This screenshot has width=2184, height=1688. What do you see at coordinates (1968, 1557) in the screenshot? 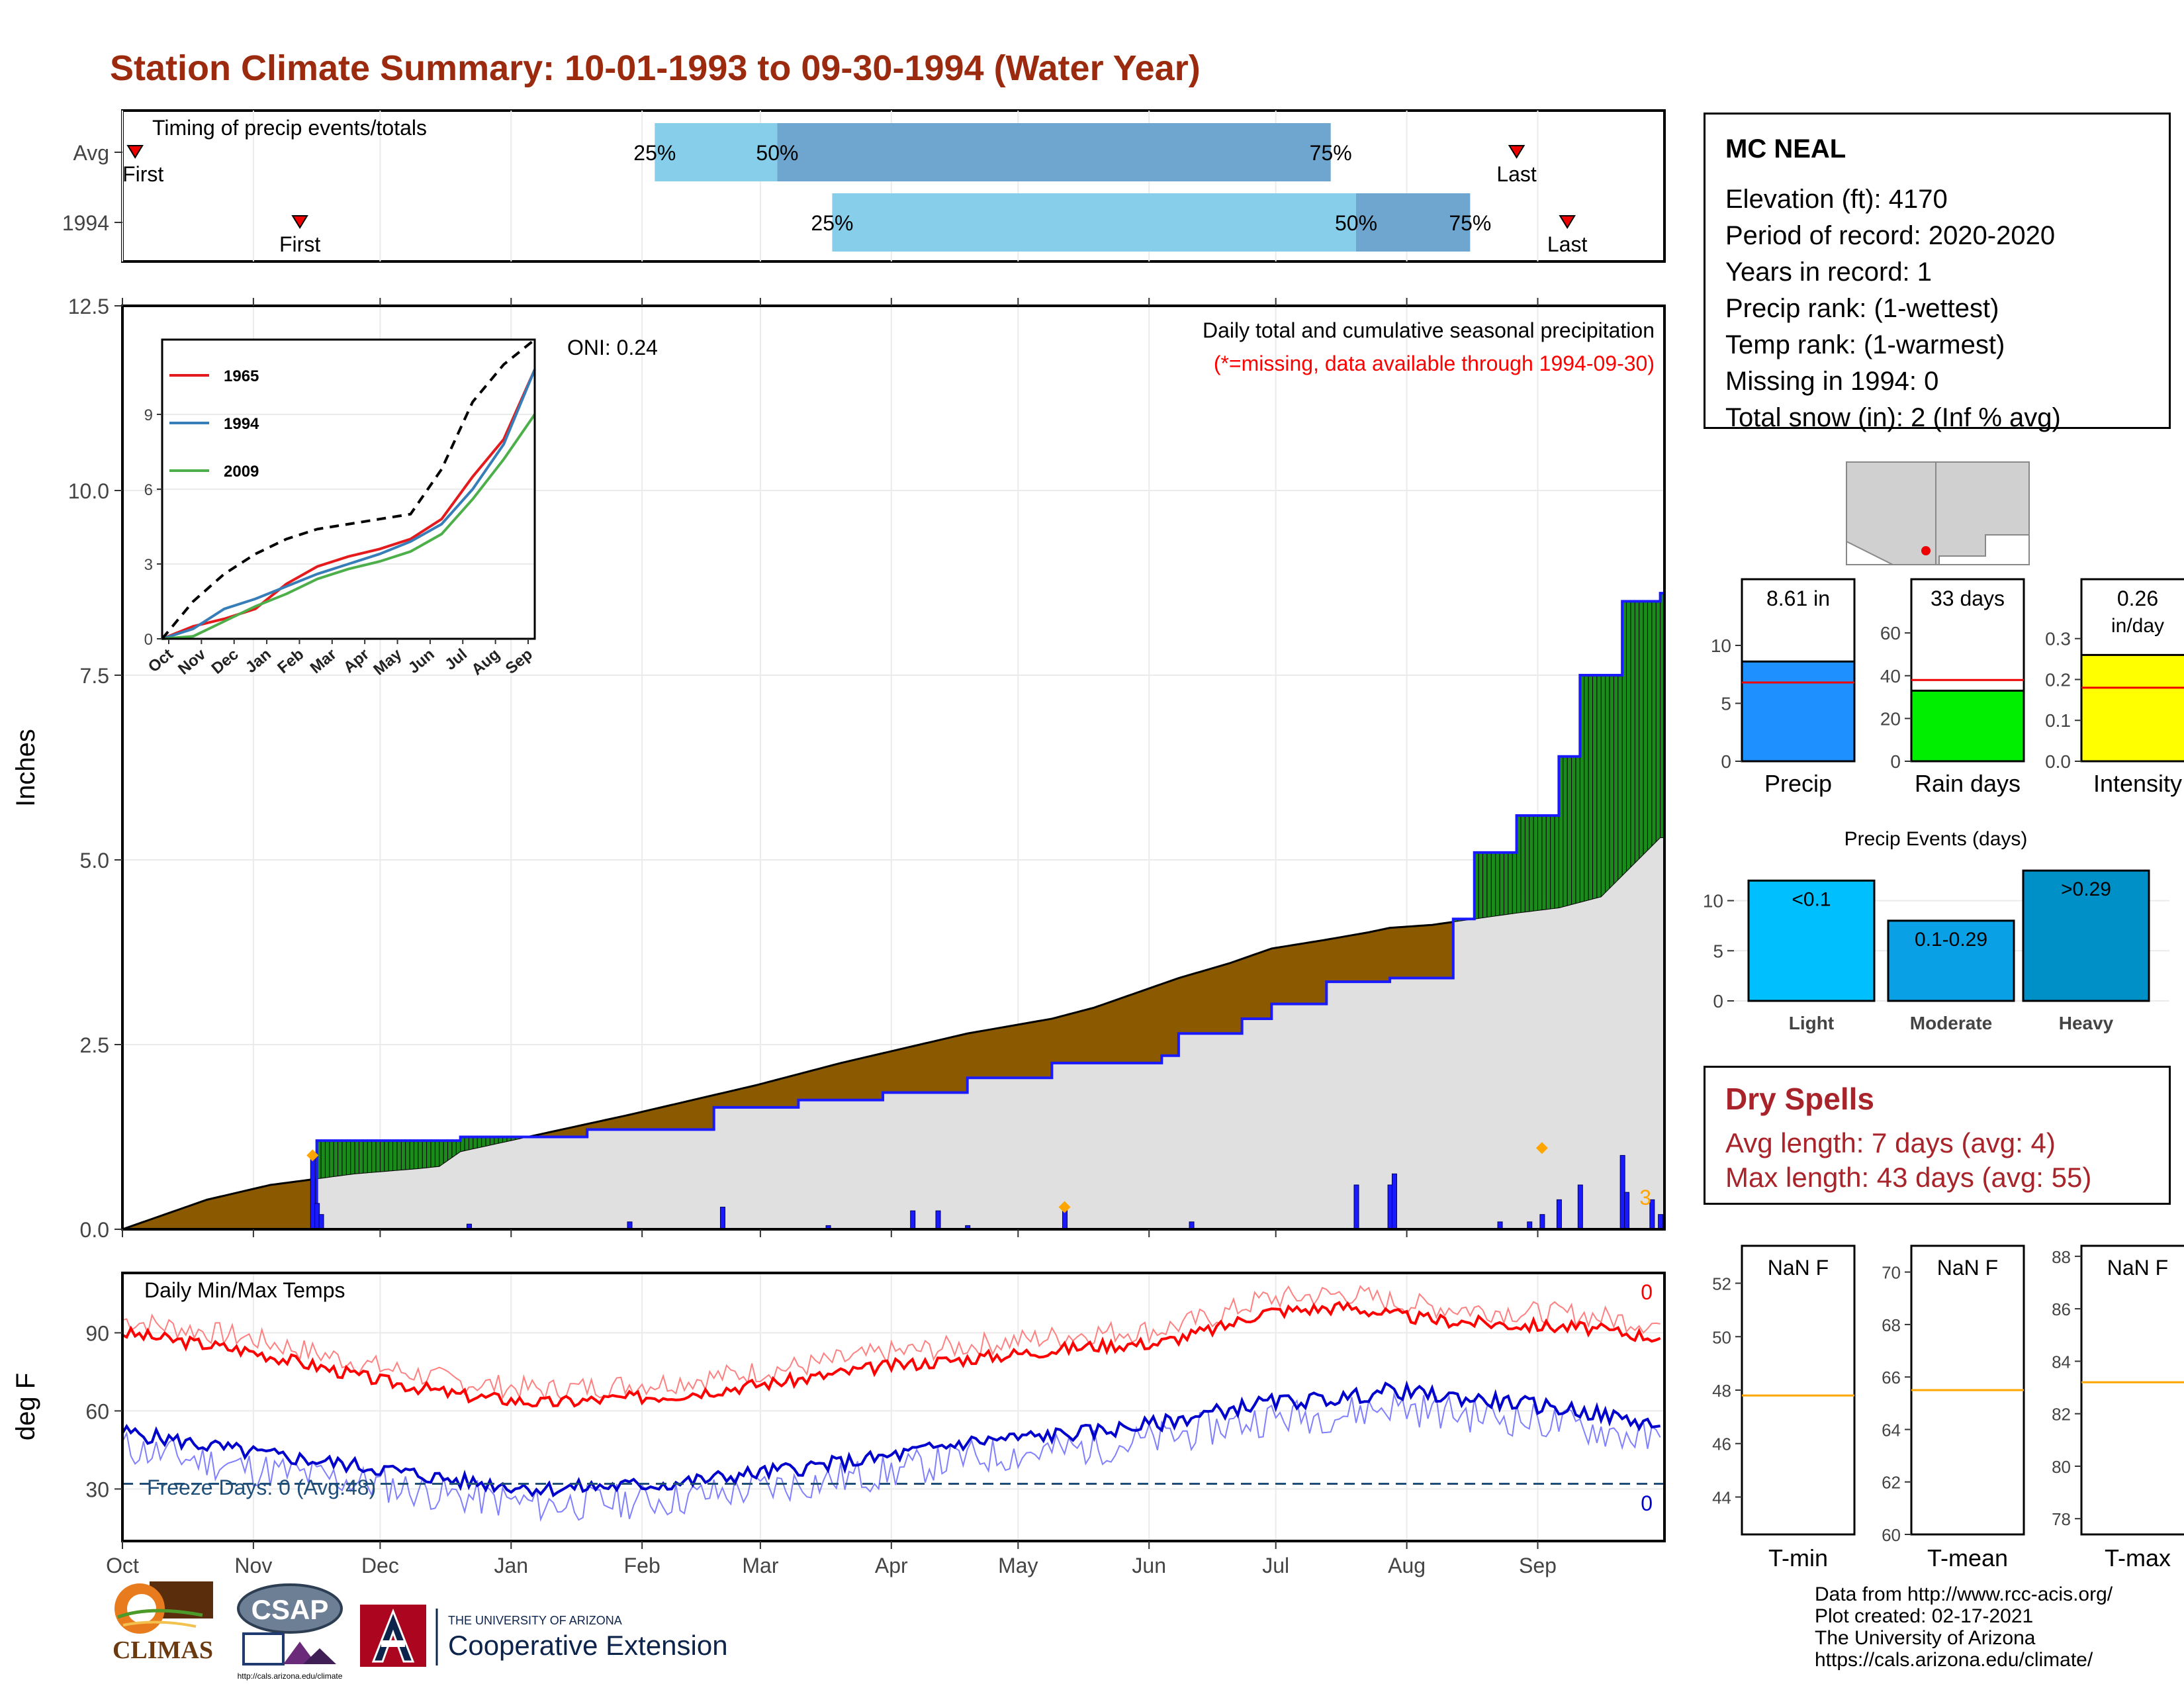
I see `temp-summary-label: T-mean` at bounding box center [1968, 1557].